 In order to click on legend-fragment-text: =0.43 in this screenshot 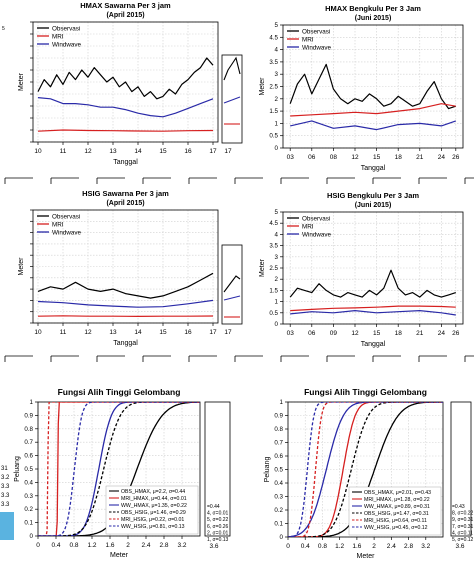, I will do `click(458, 507)`.